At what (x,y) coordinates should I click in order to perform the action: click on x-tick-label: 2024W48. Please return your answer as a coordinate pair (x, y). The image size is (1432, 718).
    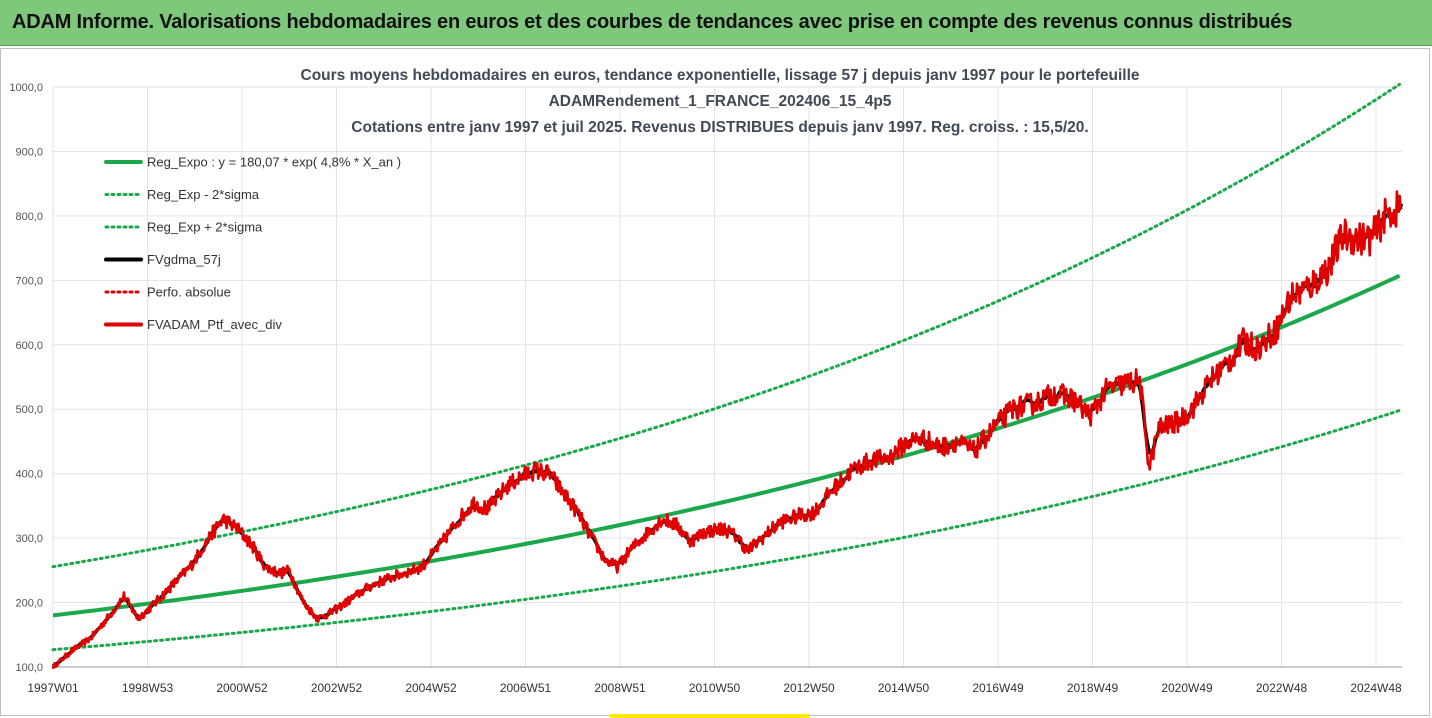
    Looking at the image, I should click on (1376, 688).